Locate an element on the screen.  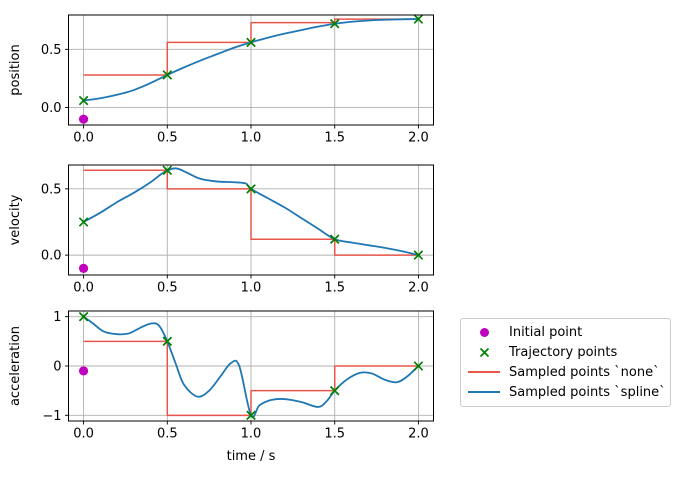
x-axis-label: time / s is located at coordinates (251, 456).